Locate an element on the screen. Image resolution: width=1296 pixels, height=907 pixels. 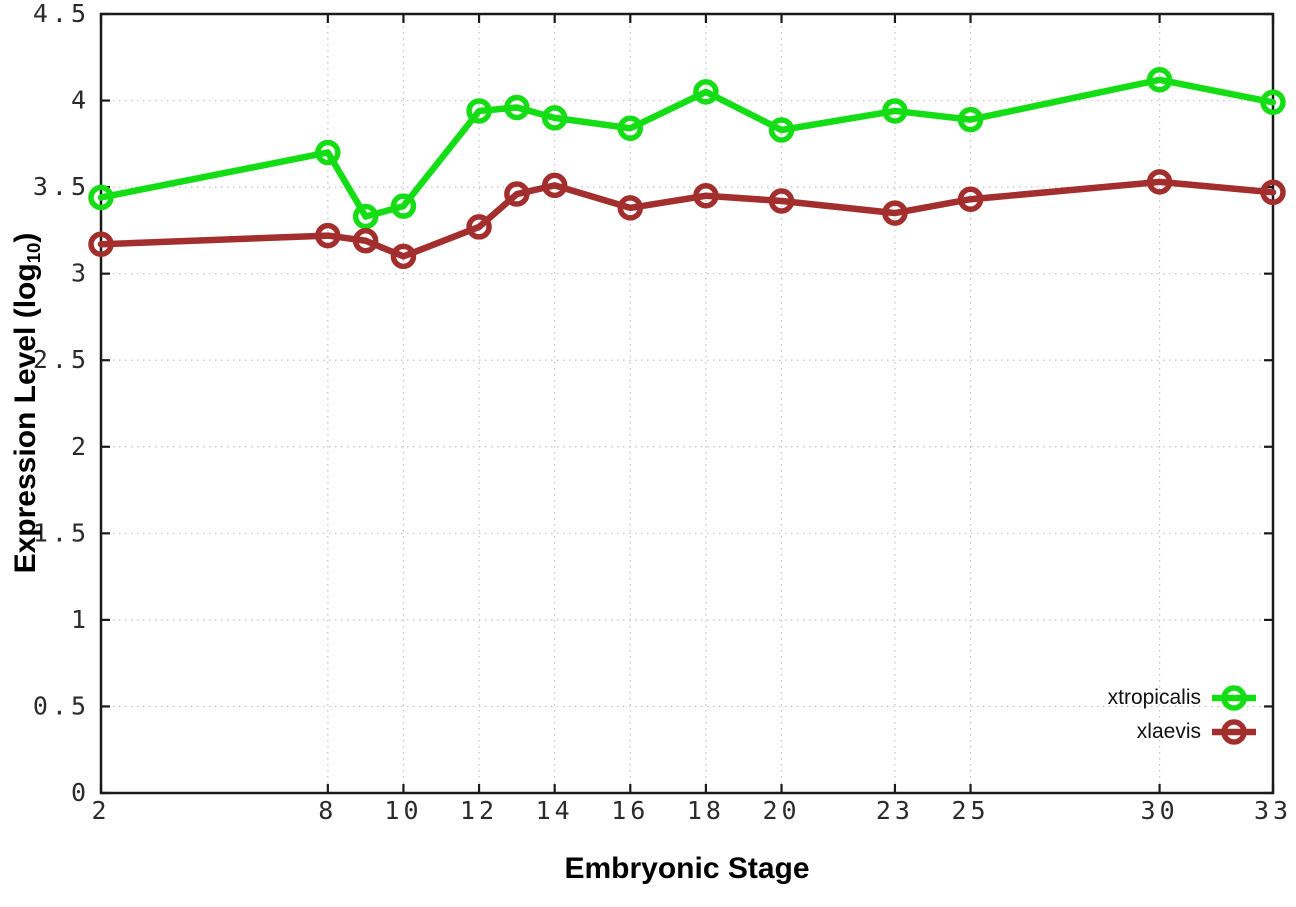
y-axis-title-subscript: 10 is located at coordinates (34, 253).